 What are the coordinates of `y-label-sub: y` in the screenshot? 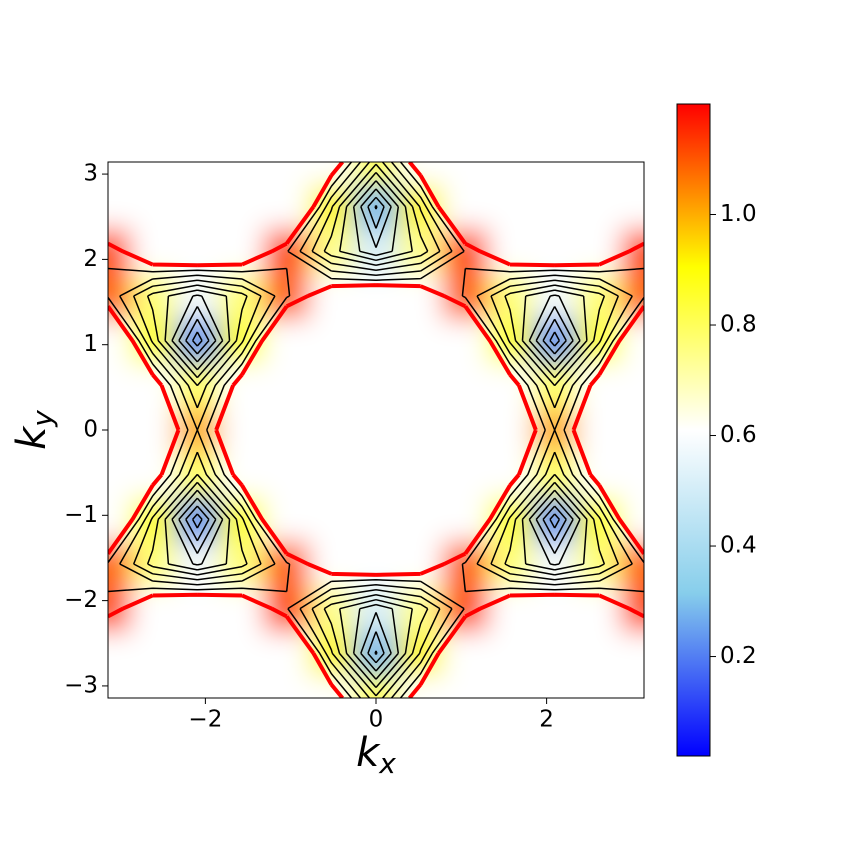 It's located at (42, 419).